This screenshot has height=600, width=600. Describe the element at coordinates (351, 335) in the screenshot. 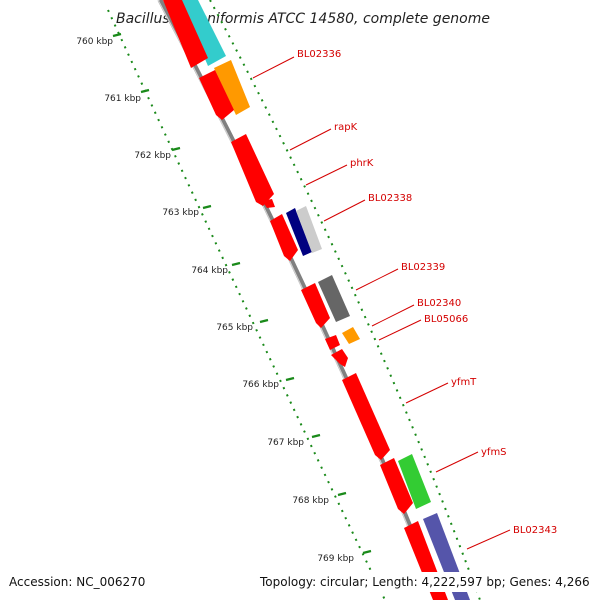

I see `feature-orange-small` at that location.